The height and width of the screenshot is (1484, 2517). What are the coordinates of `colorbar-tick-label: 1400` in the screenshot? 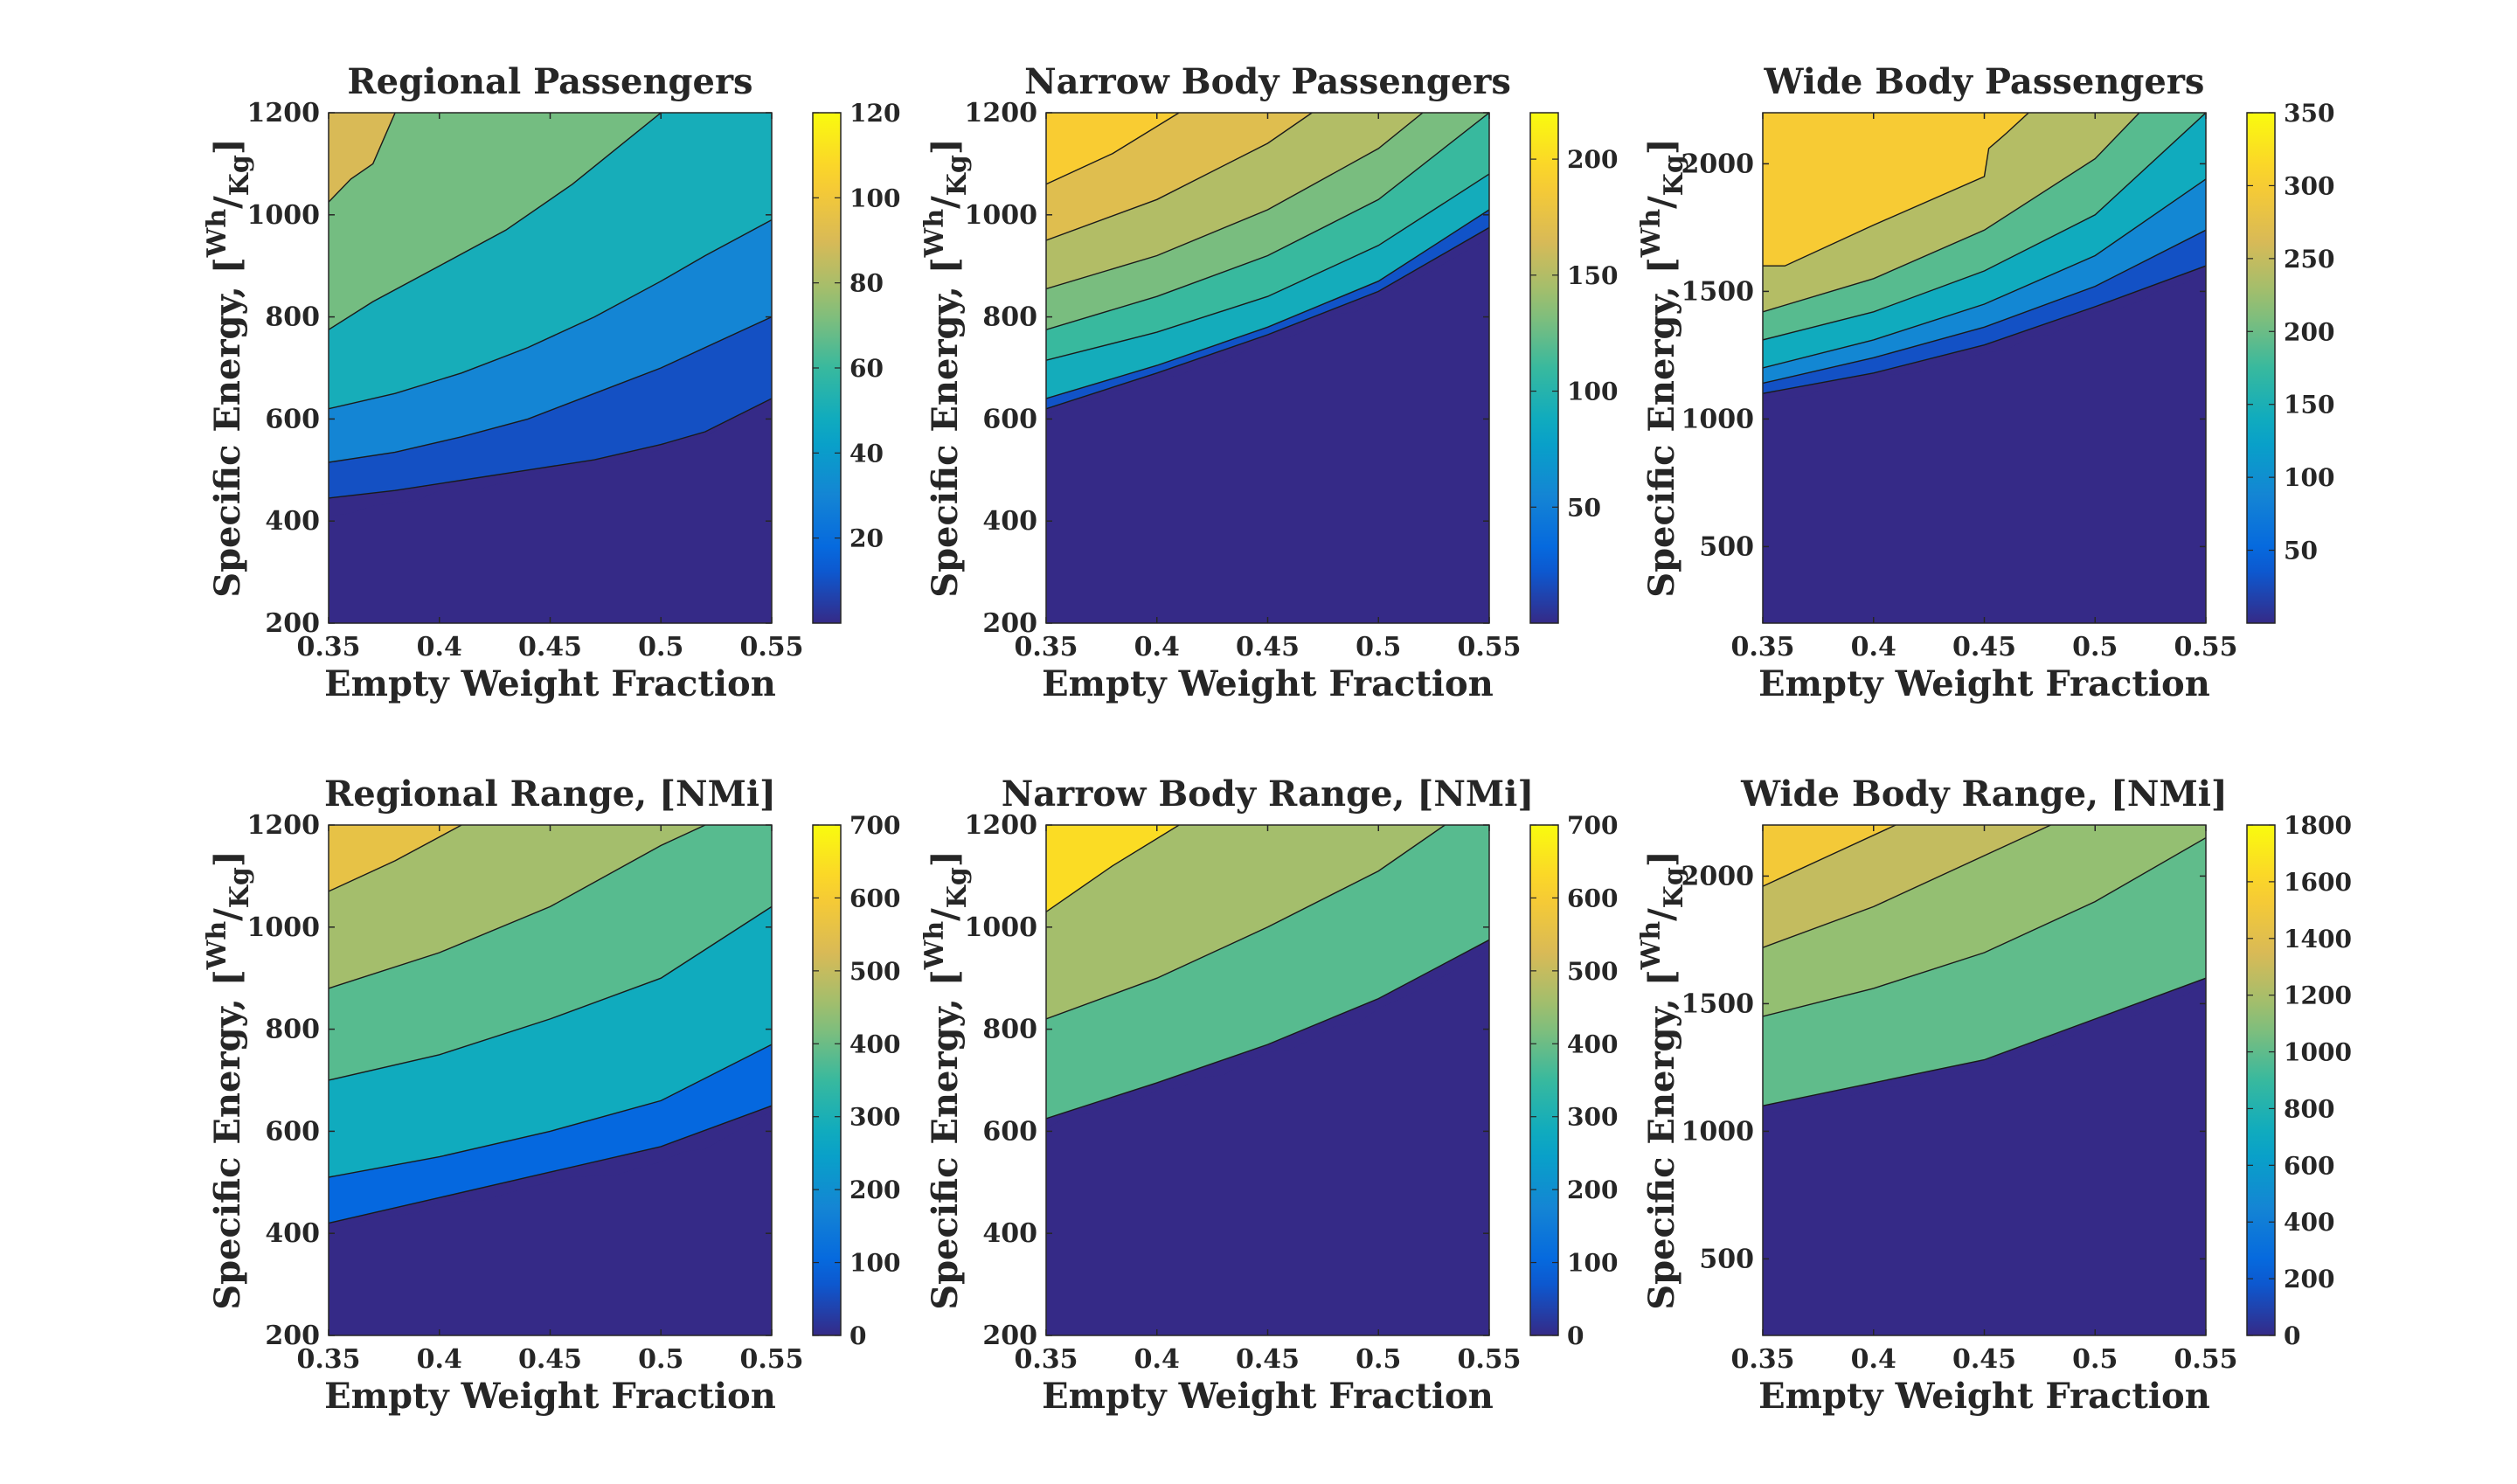 It's located at (2318, 939).